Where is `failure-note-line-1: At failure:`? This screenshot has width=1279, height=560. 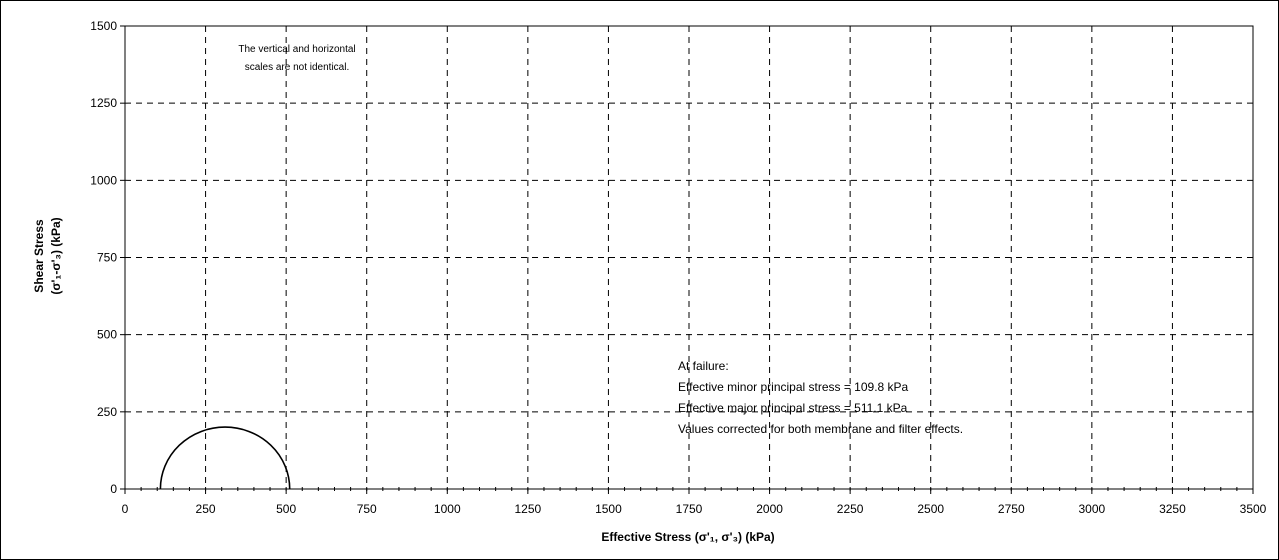
failure-note-line-1: At failure: is located at coordinates (703, 366).